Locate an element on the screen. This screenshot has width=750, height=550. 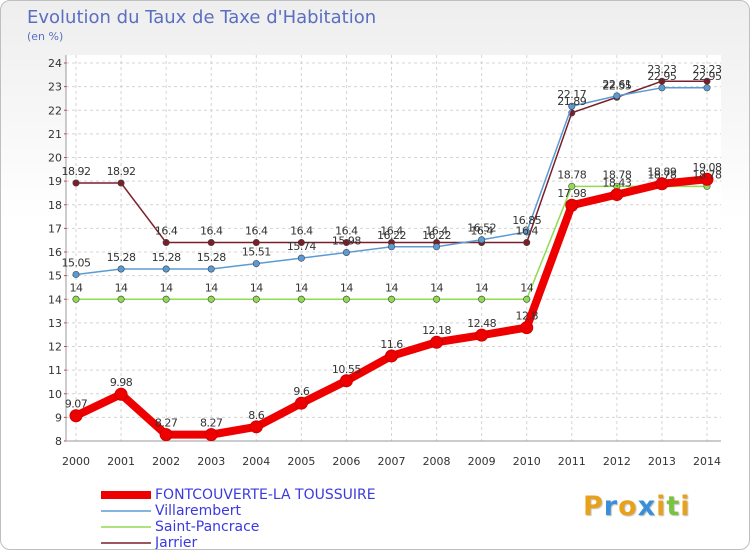
x-tick-label: 2014 is located at coordinates (707, 461).